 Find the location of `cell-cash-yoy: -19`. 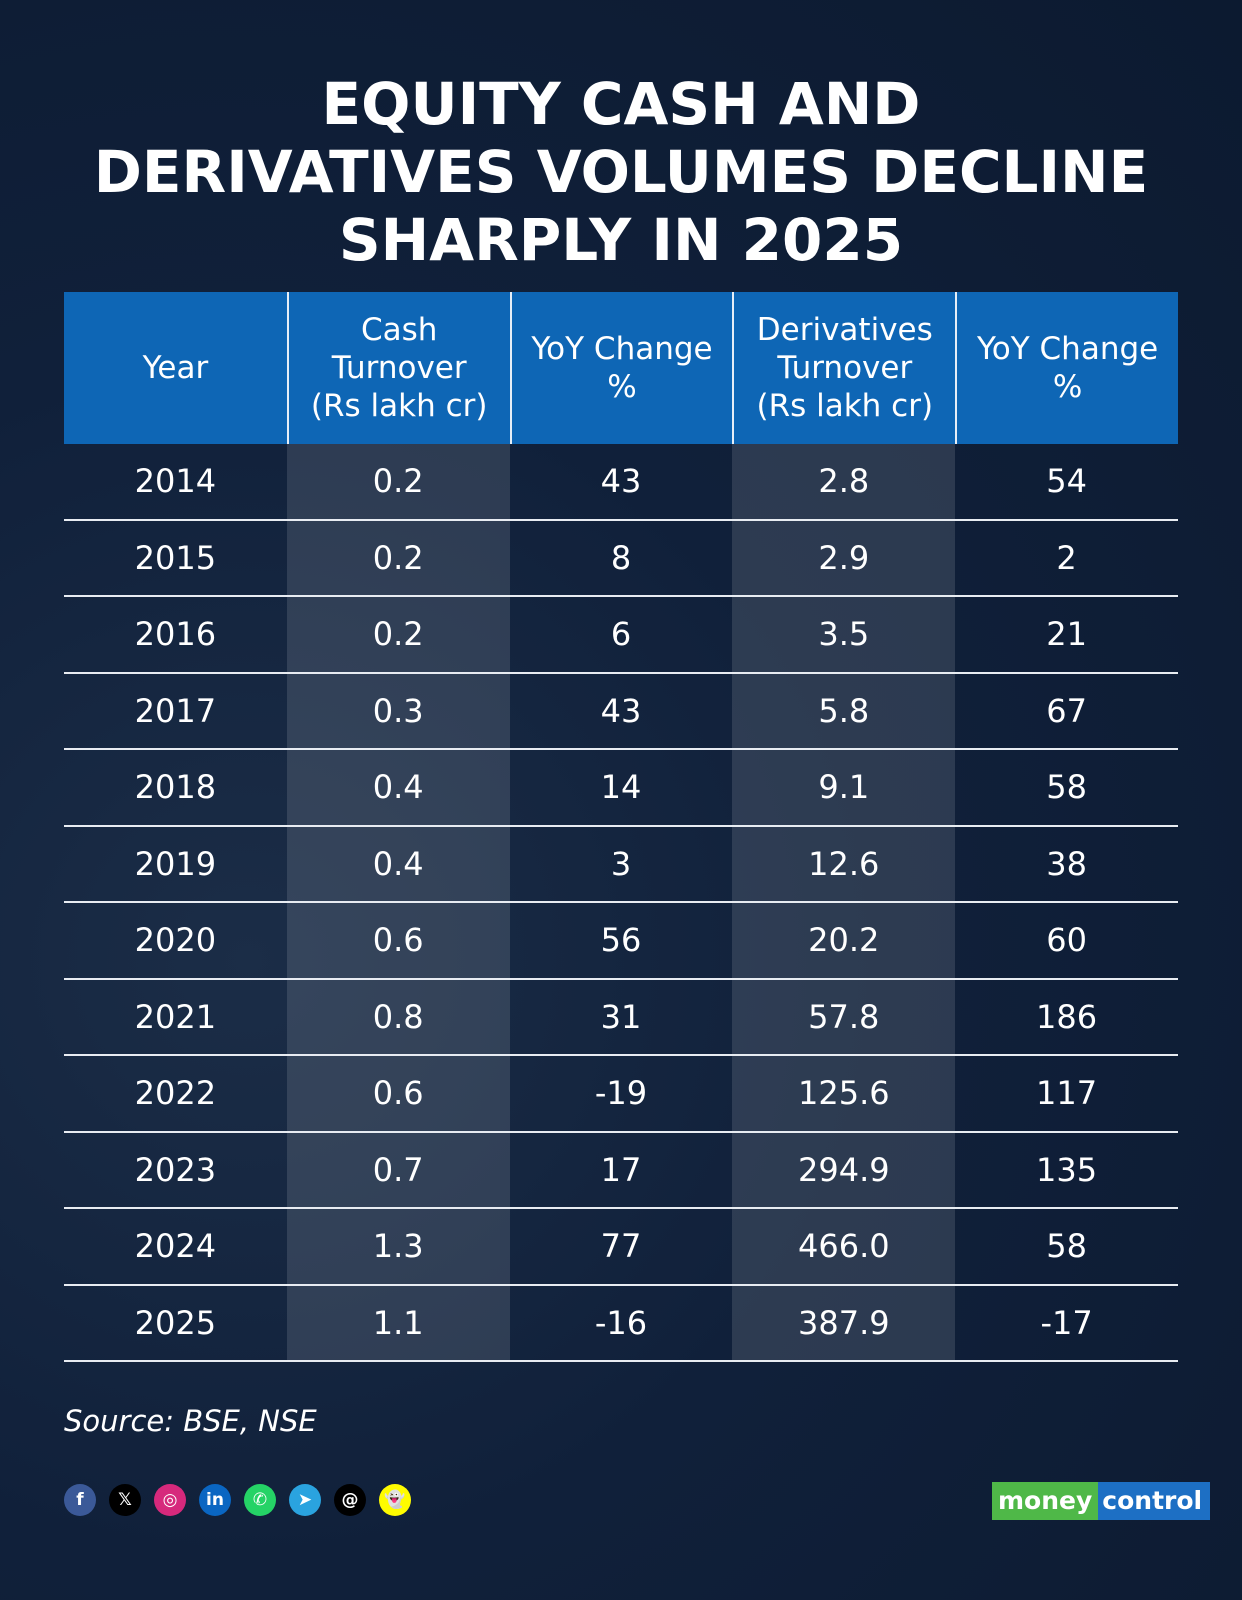

cell-cash-yoy: -19 is located at coordinates (621, 1093).